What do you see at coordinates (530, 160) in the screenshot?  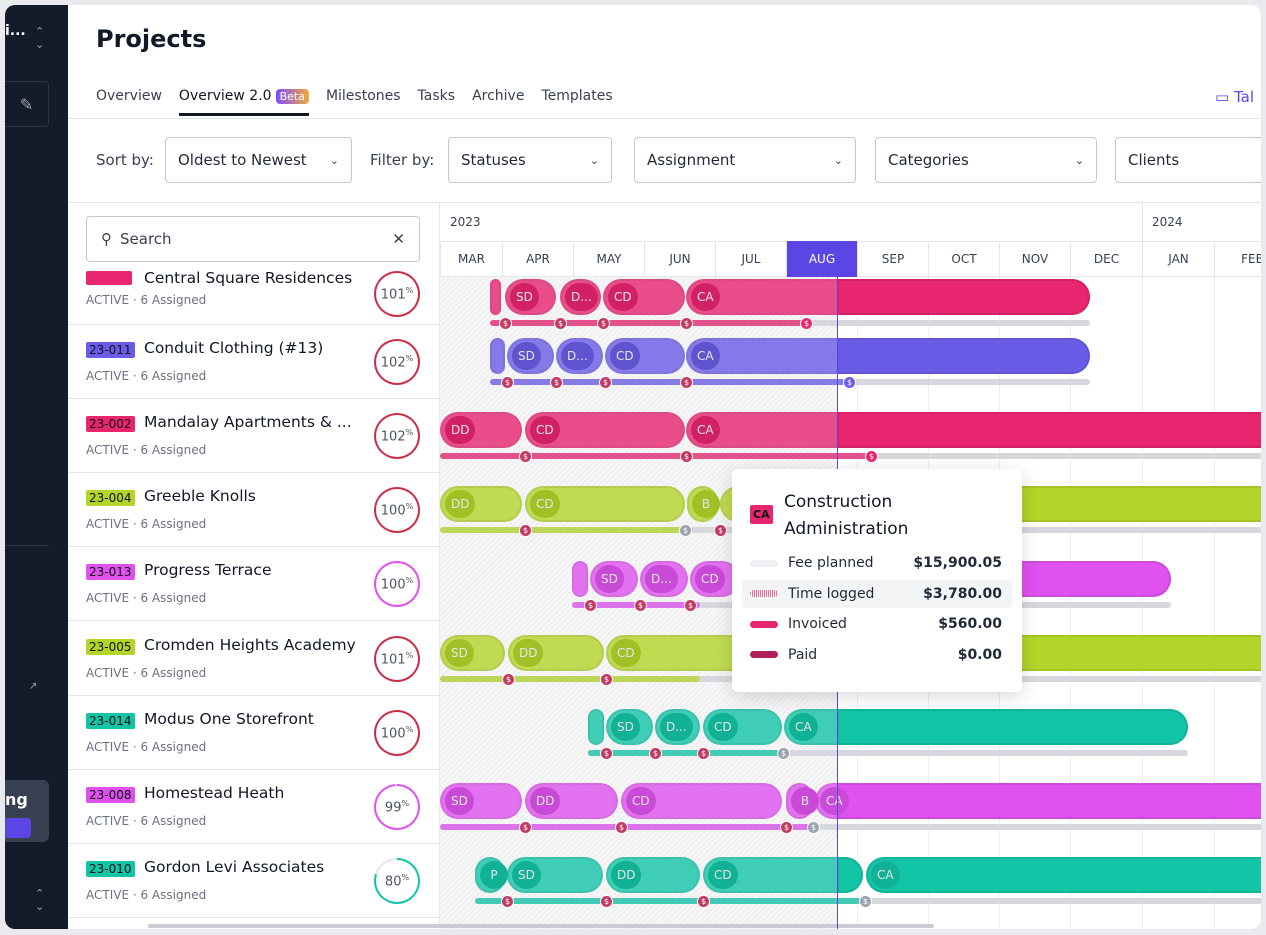 I see `statuses-select: Statuses ⌄` at bounding box center [530, 160].